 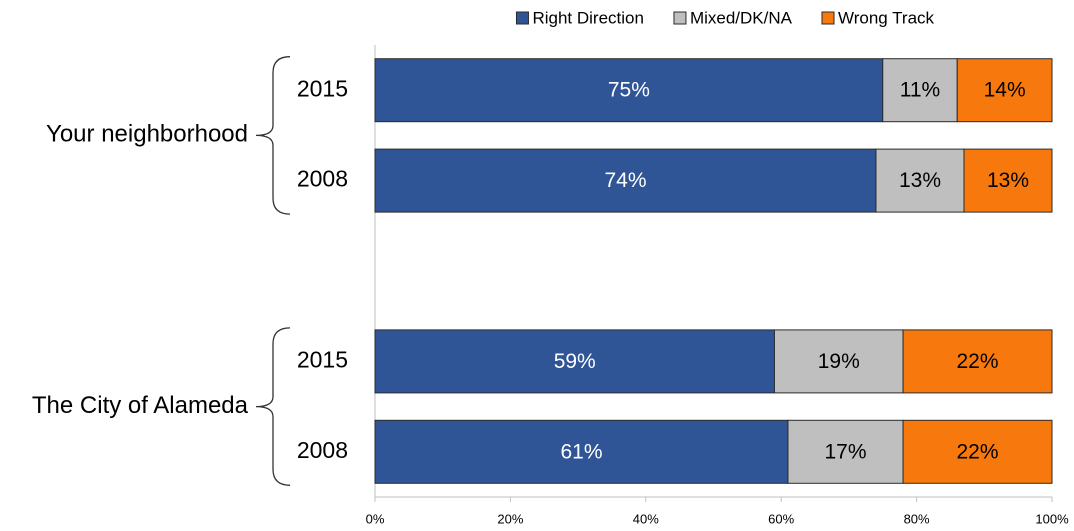 What do you see at coordinates (1052, 518) in the screenshot?
I see `x-tick-label: 100%` at bounding box center [1052, 518].